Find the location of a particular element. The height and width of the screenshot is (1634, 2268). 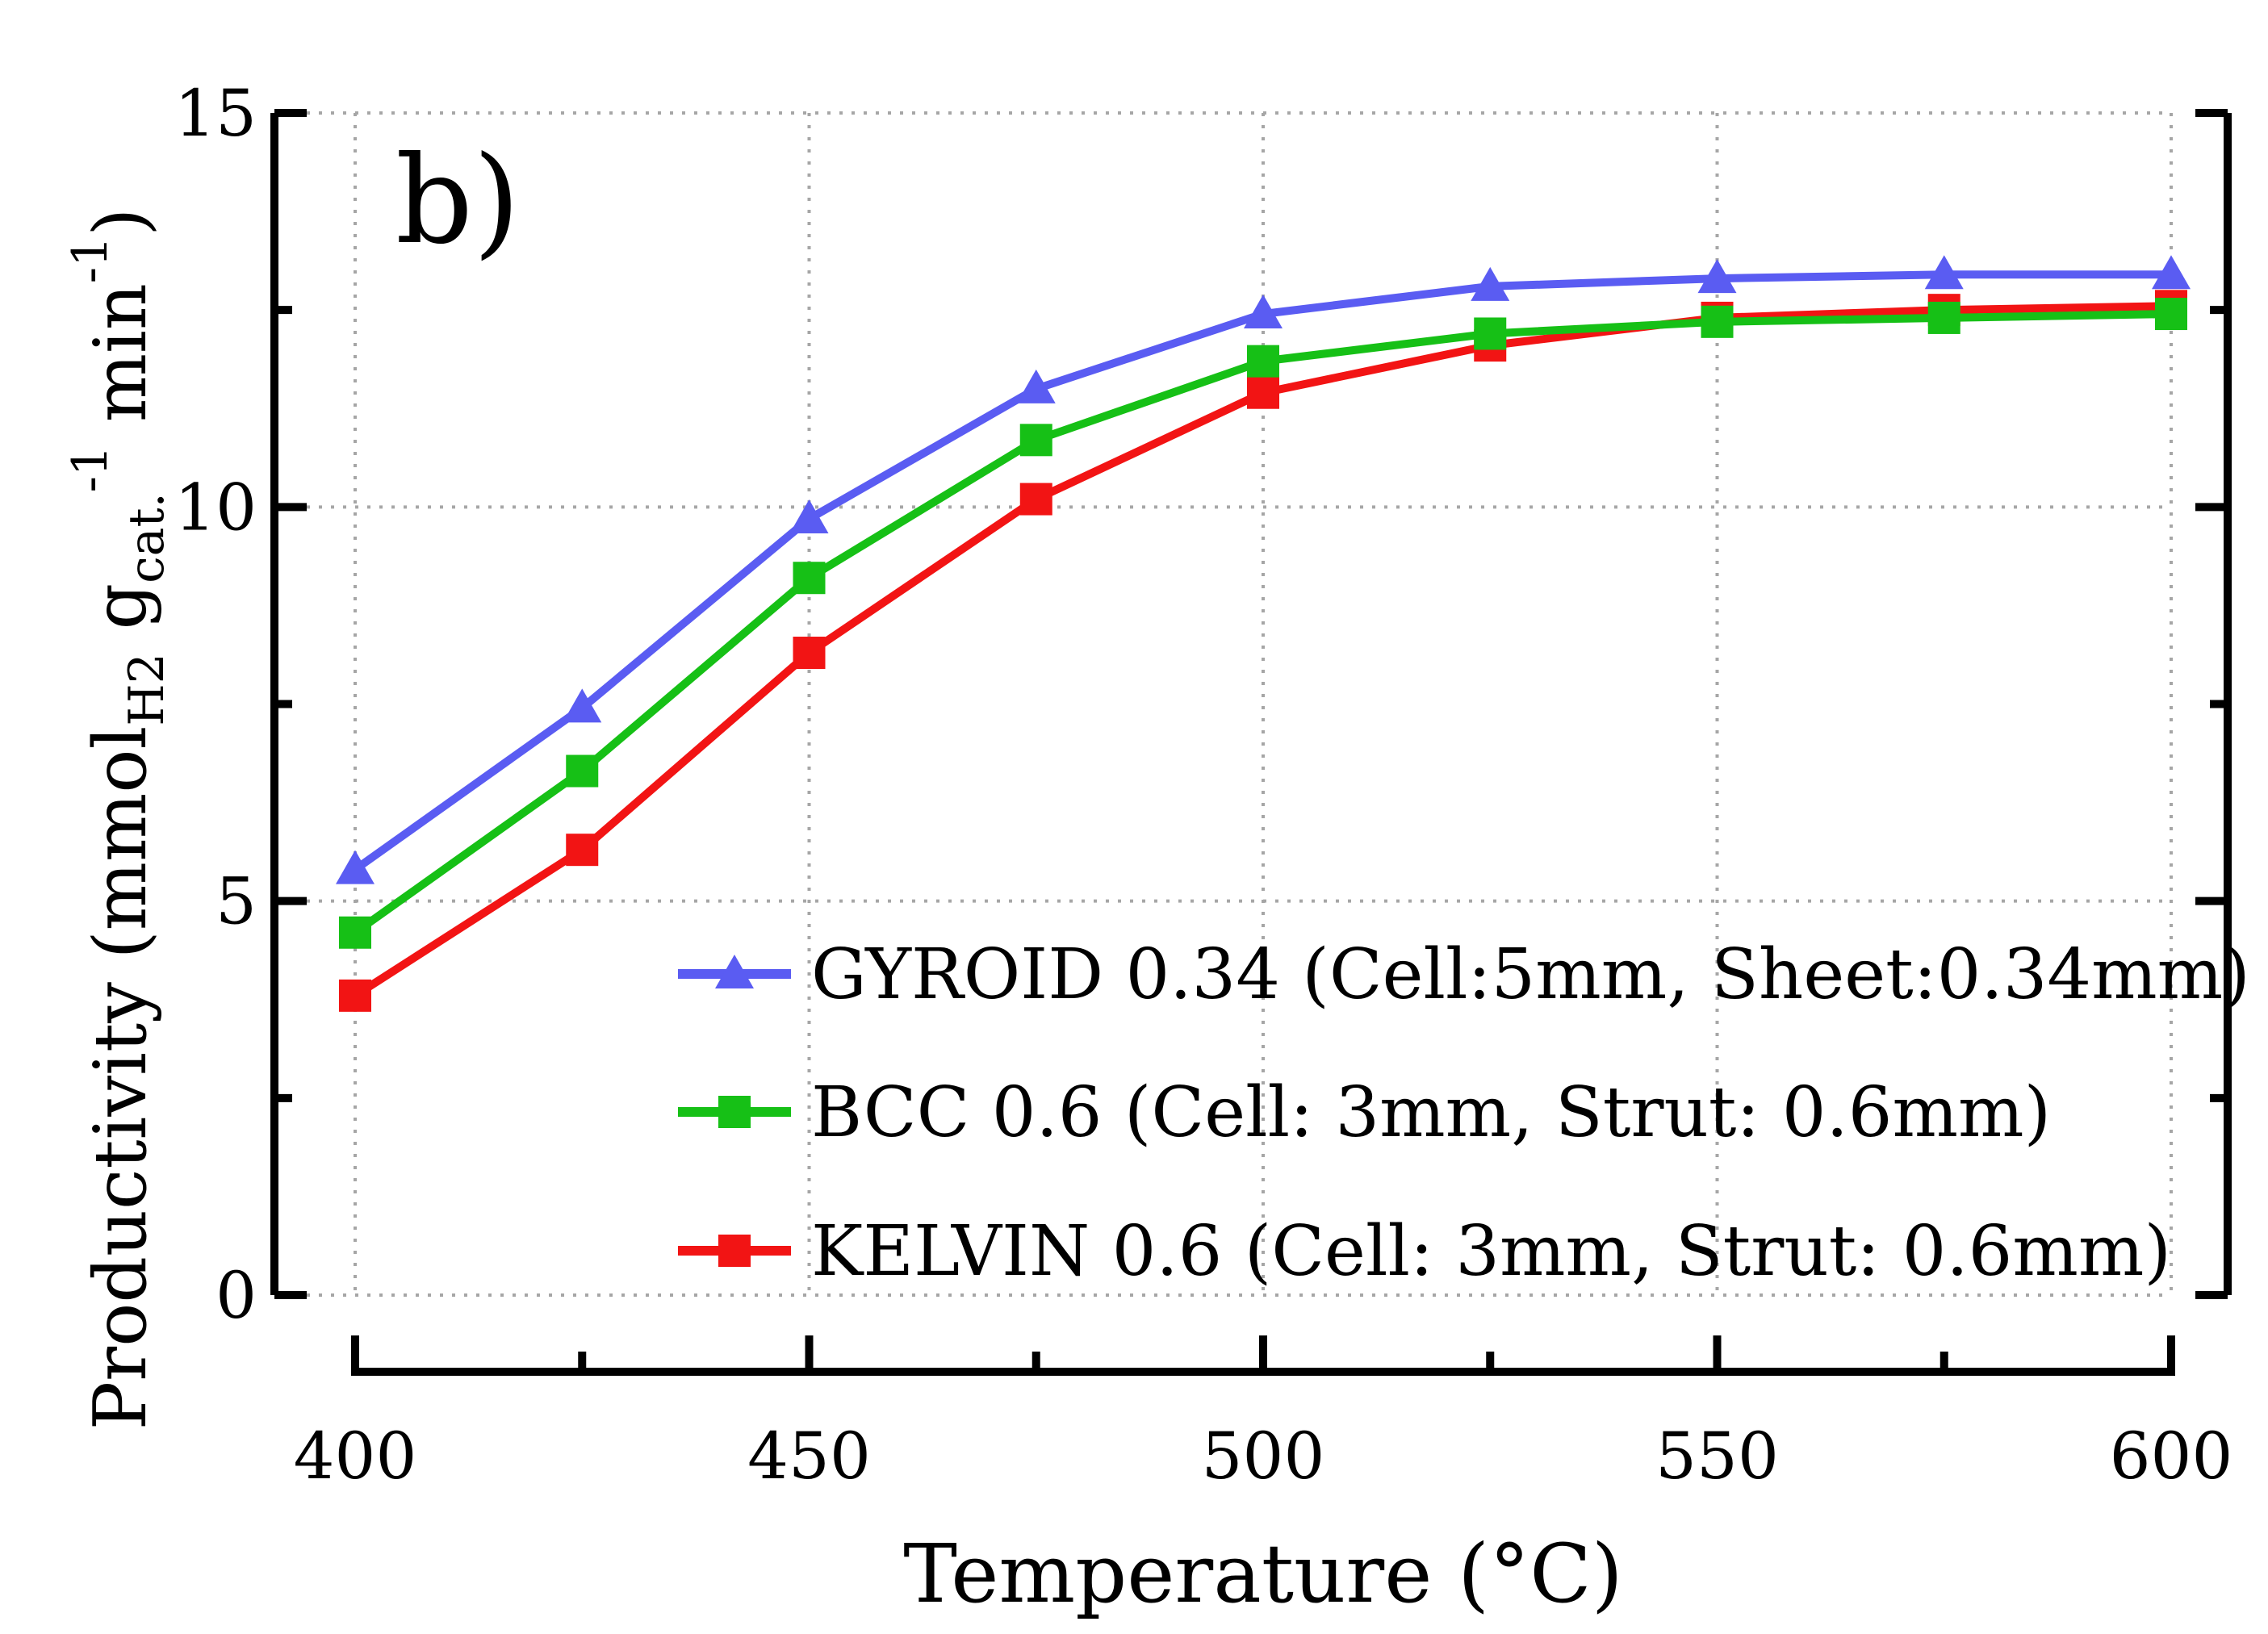

y-label-sup-1: -1 is located at coordinates (90, 468).